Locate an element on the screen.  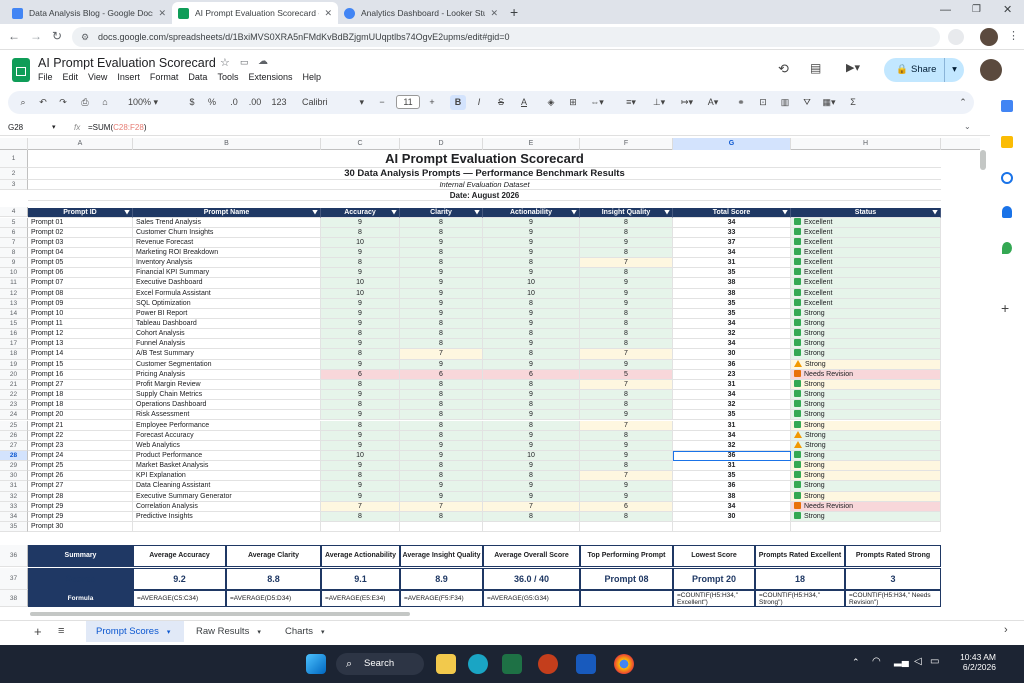
table-cell: 32 is located at coordinates (732, 405).